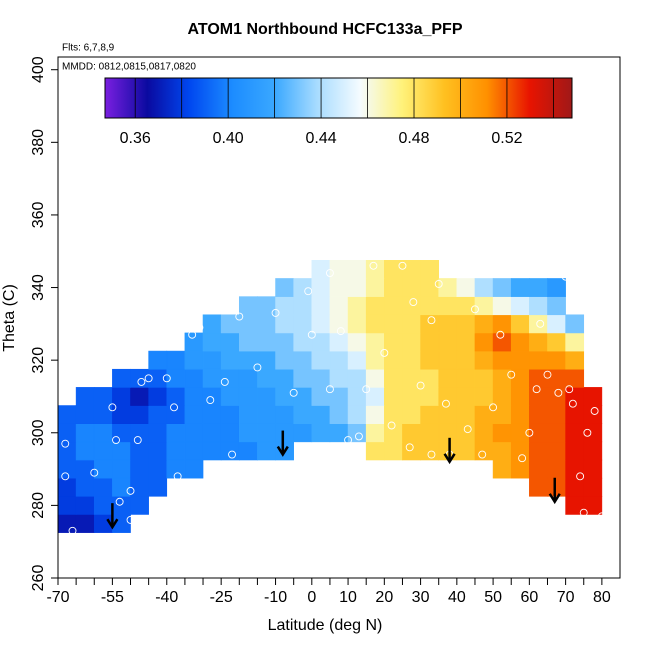 The width and height of the screenshot is (650, 650). Describe the element at coordinates (166, 597) in the screenshot. I see `x-tick-label: -40` at that location.